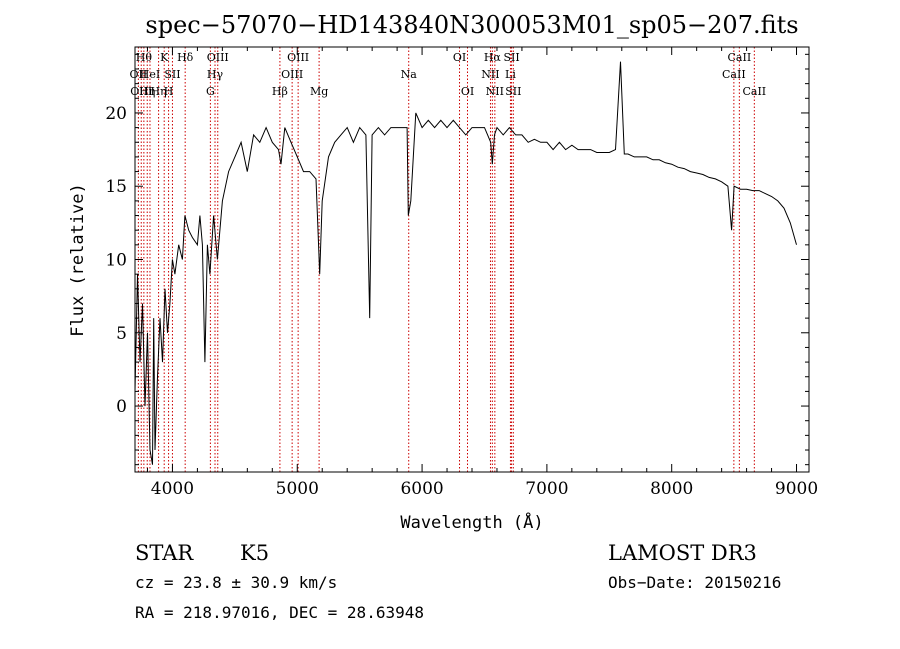 Image resolution: width=900 pixels, height=649 pixels. I want to click on line-marker-label: Hγ, so click(215, 74).